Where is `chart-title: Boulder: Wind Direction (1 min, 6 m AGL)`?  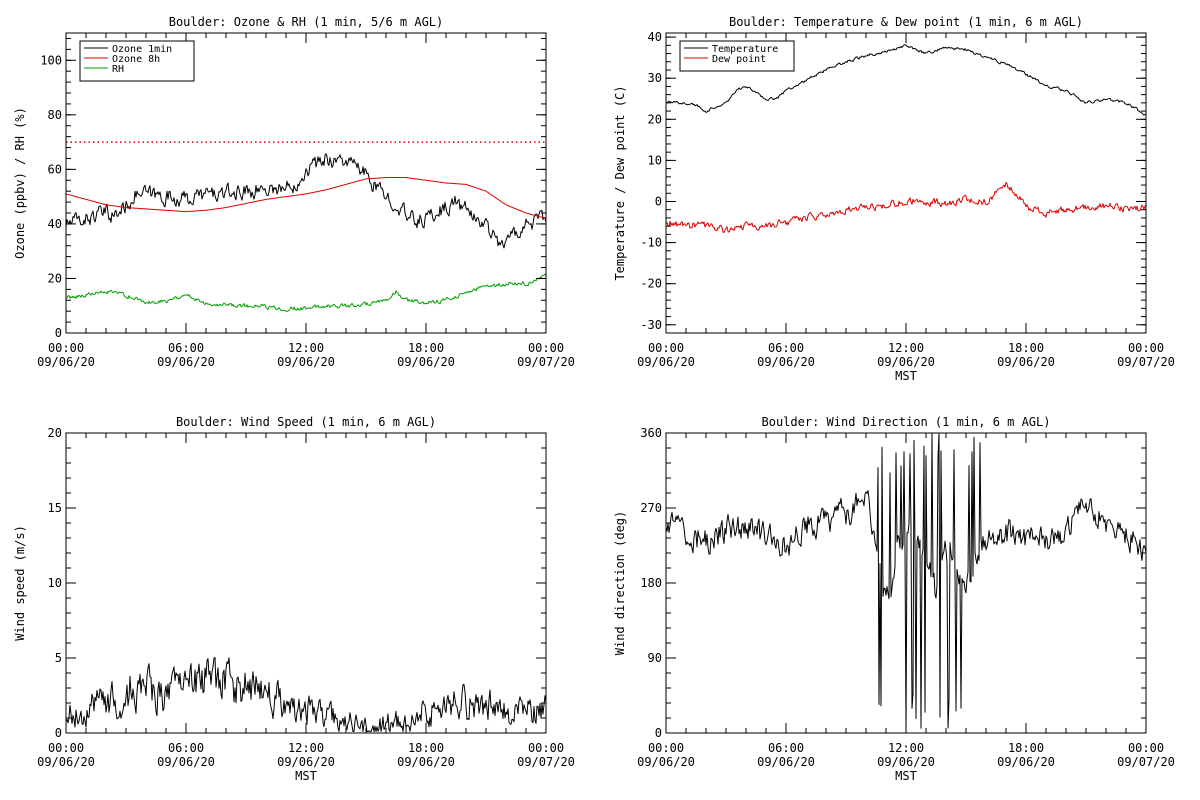
chart-title: Boulder: Wind Direction (1 min, 6 m AGL) is located at coordinates (906, 422).